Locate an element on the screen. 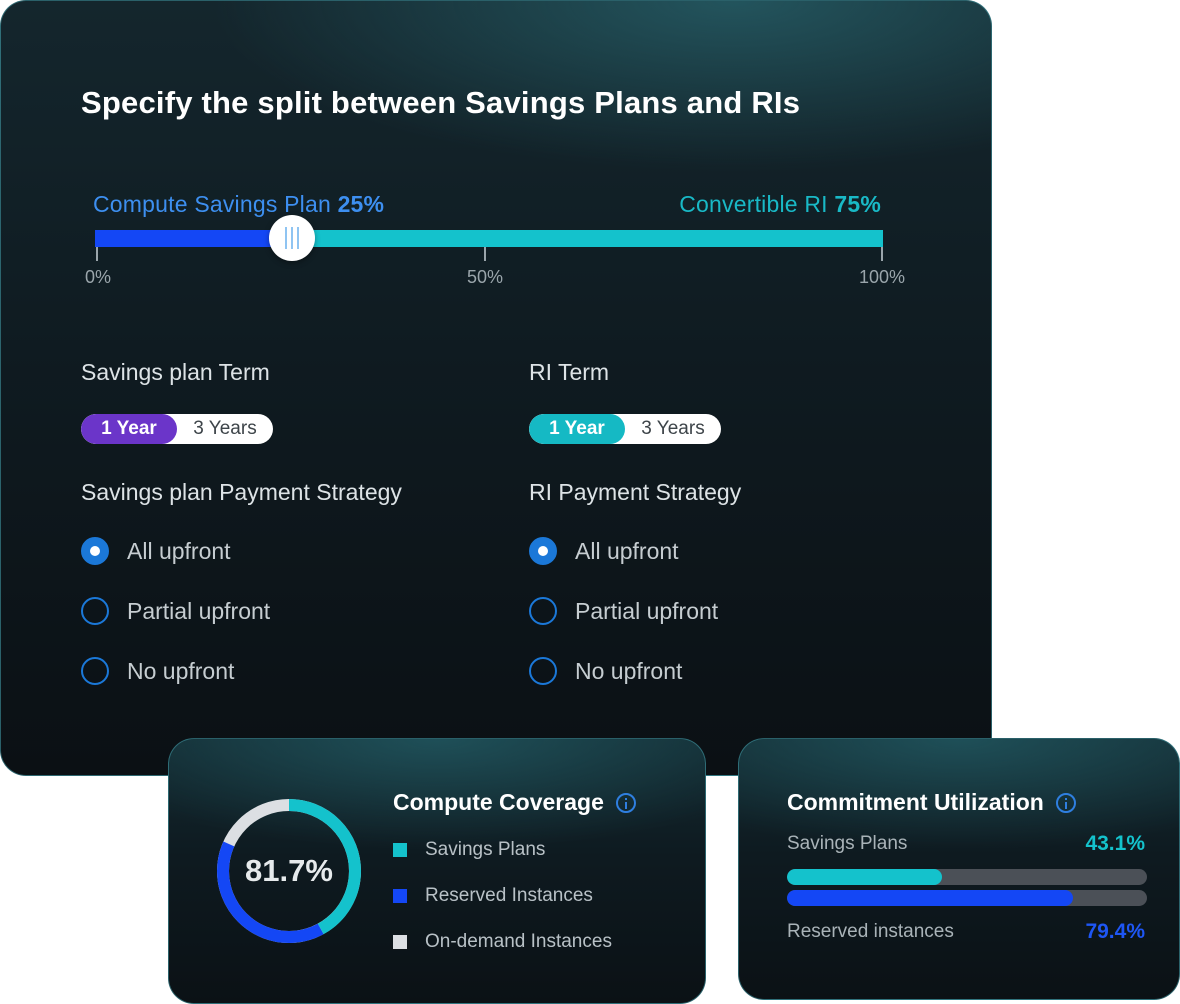 The width and height of the screenshot is (1180, 1004). legend-label: Savings Plans is located at coordinates (485, 849).